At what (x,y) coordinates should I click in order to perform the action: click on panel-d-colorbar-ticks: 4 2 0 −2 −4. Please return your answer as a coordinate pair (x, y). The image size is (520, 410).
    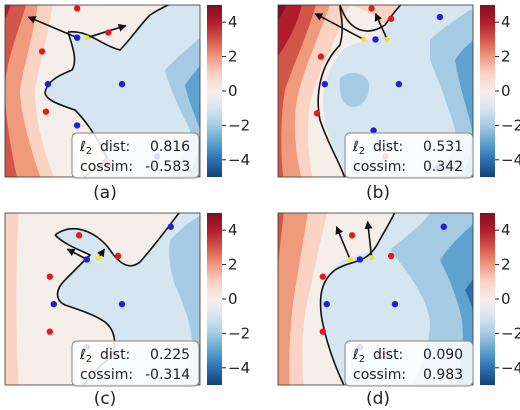
    Looking at the image, I should click on (507, 299).